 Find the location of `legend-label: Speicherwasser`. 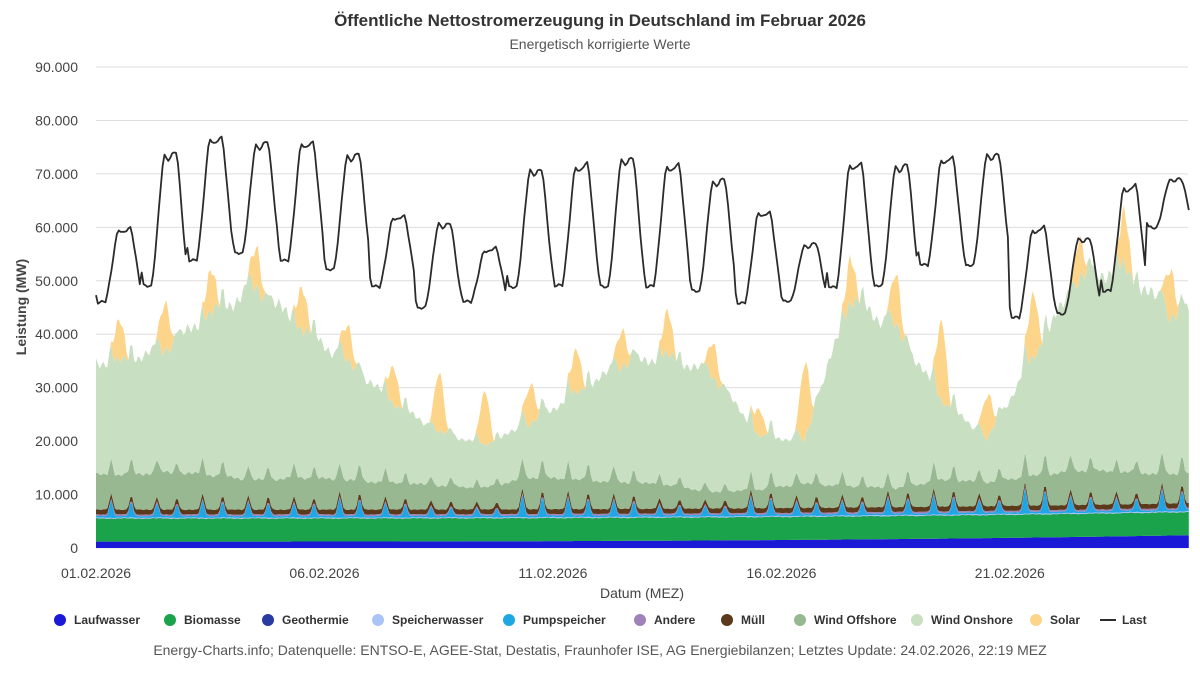

legend-label: Speicherwasser is located at coordinates (438, 620).